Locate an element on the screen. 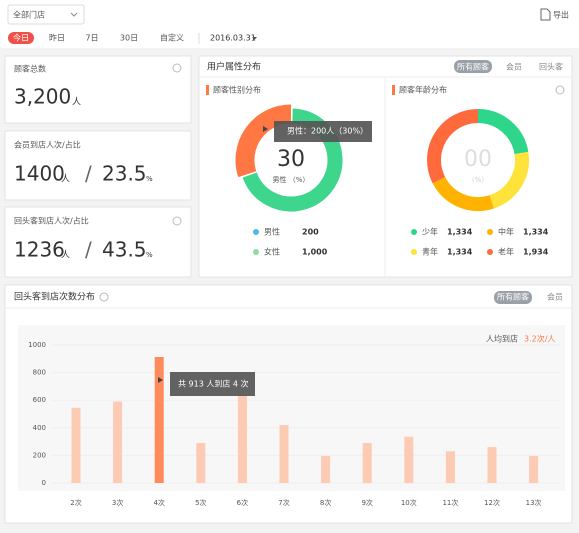 The height and width of the screenshot is (533, 579). date-tab: 昨日 is located at coordinates (57, 38).